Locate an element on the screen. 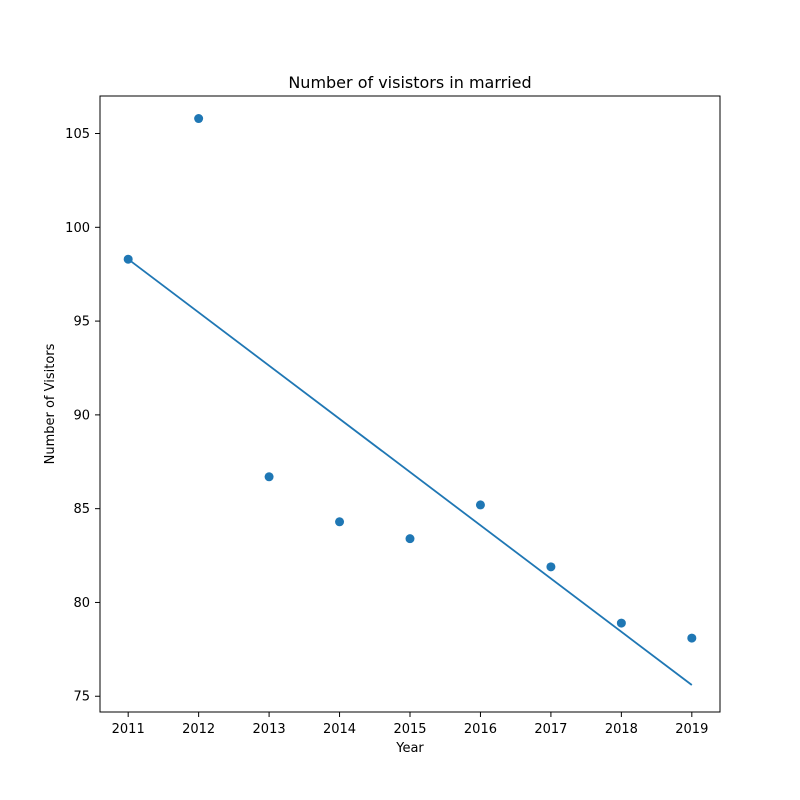 This screenshot has height=800, width=800. y-tick-label: 90 is located at coordinates (81, 415).